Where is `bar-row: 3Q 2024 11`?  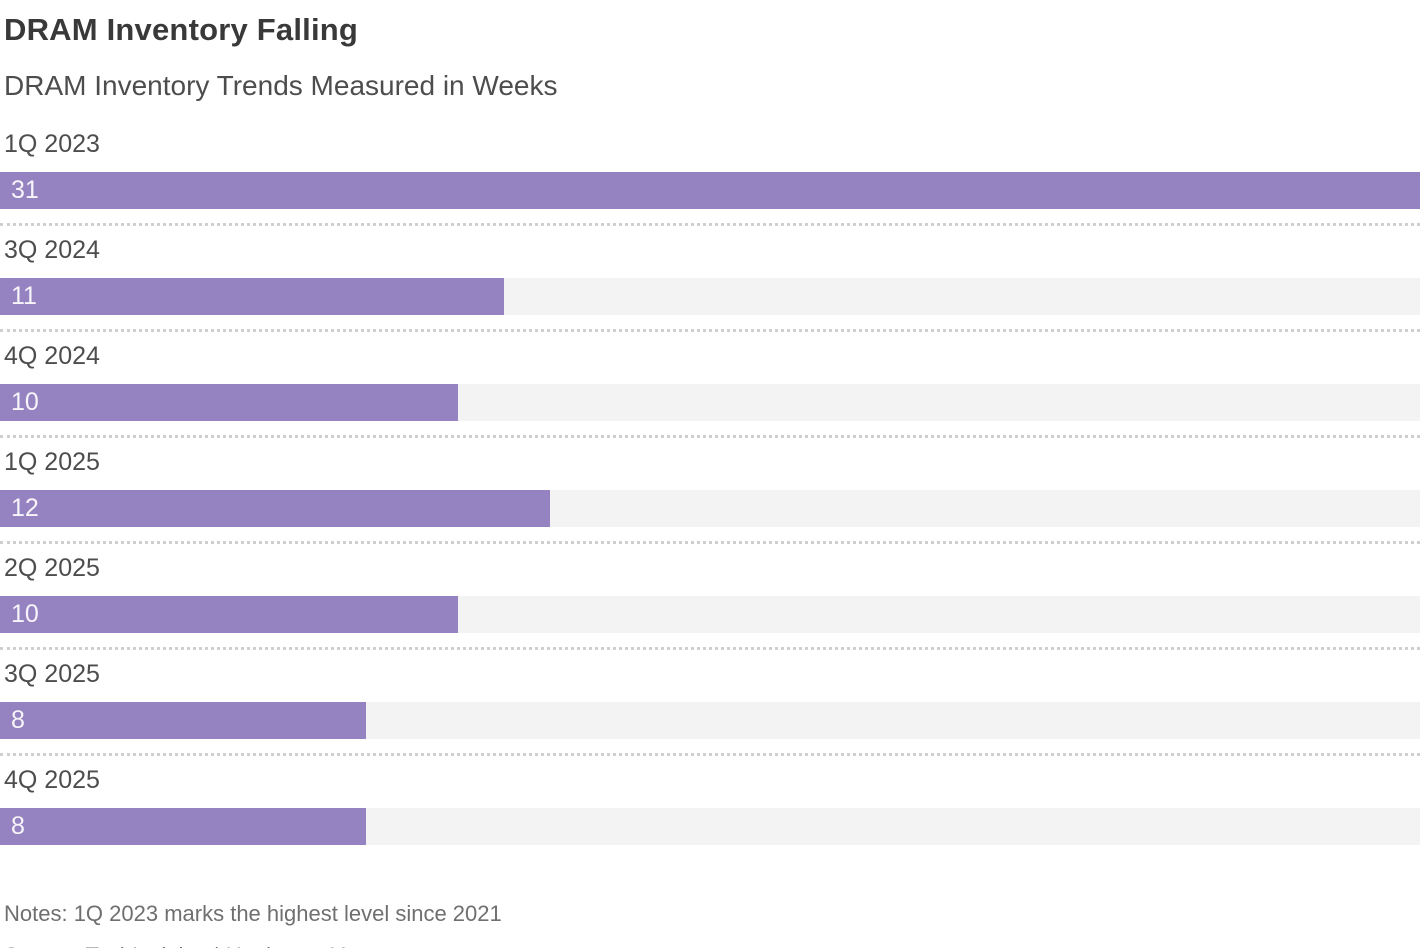
bar-row: 3Q 2024 11 is located at coordinates (710, 279).